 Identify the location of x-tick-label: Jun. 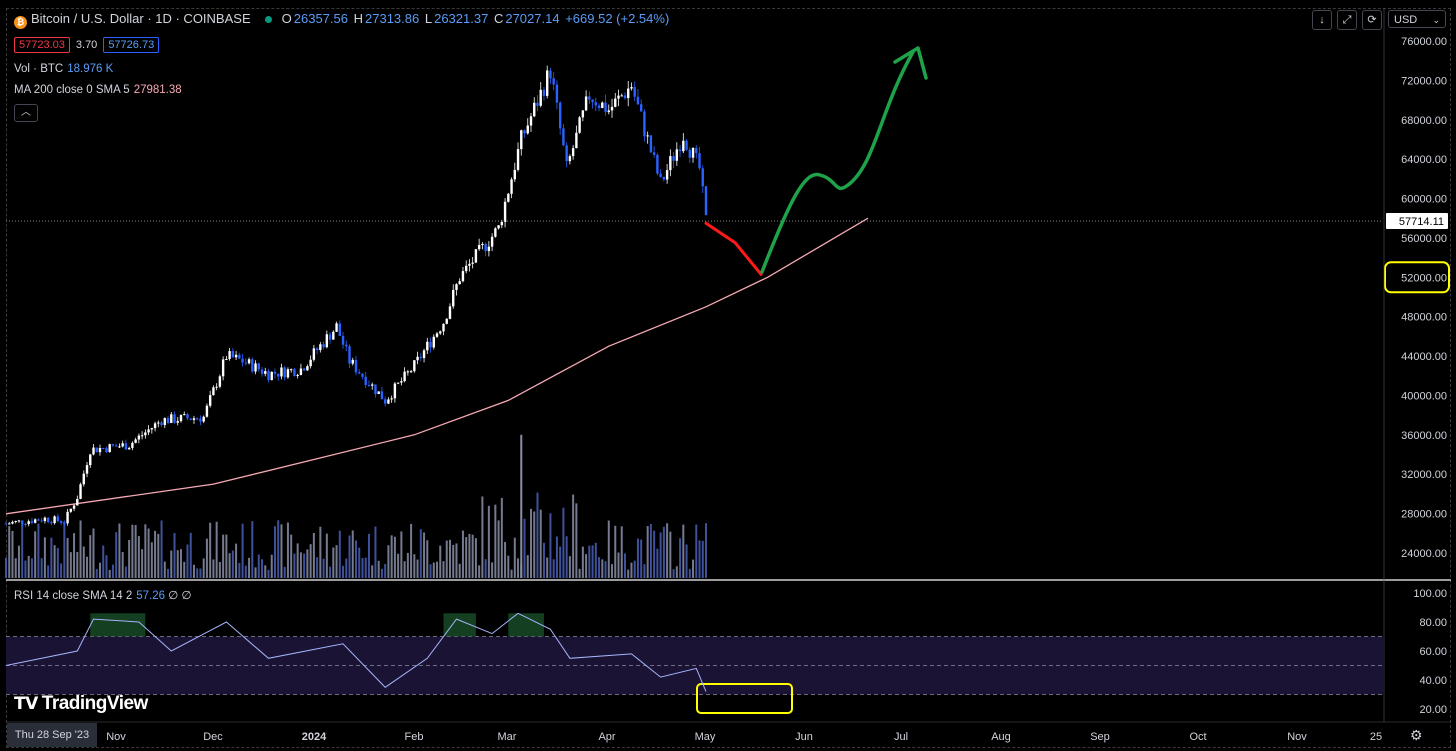
(804, 737).